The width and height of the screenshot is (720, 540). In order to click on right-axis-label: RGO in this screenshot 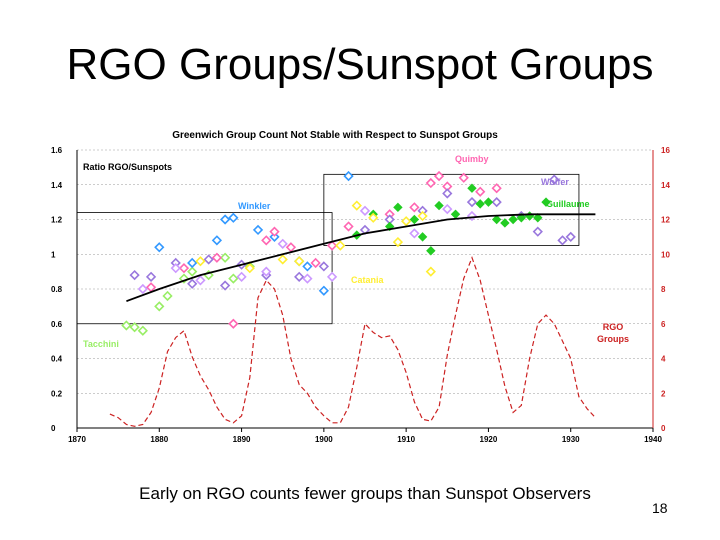, I will do `click(613, 327)`.